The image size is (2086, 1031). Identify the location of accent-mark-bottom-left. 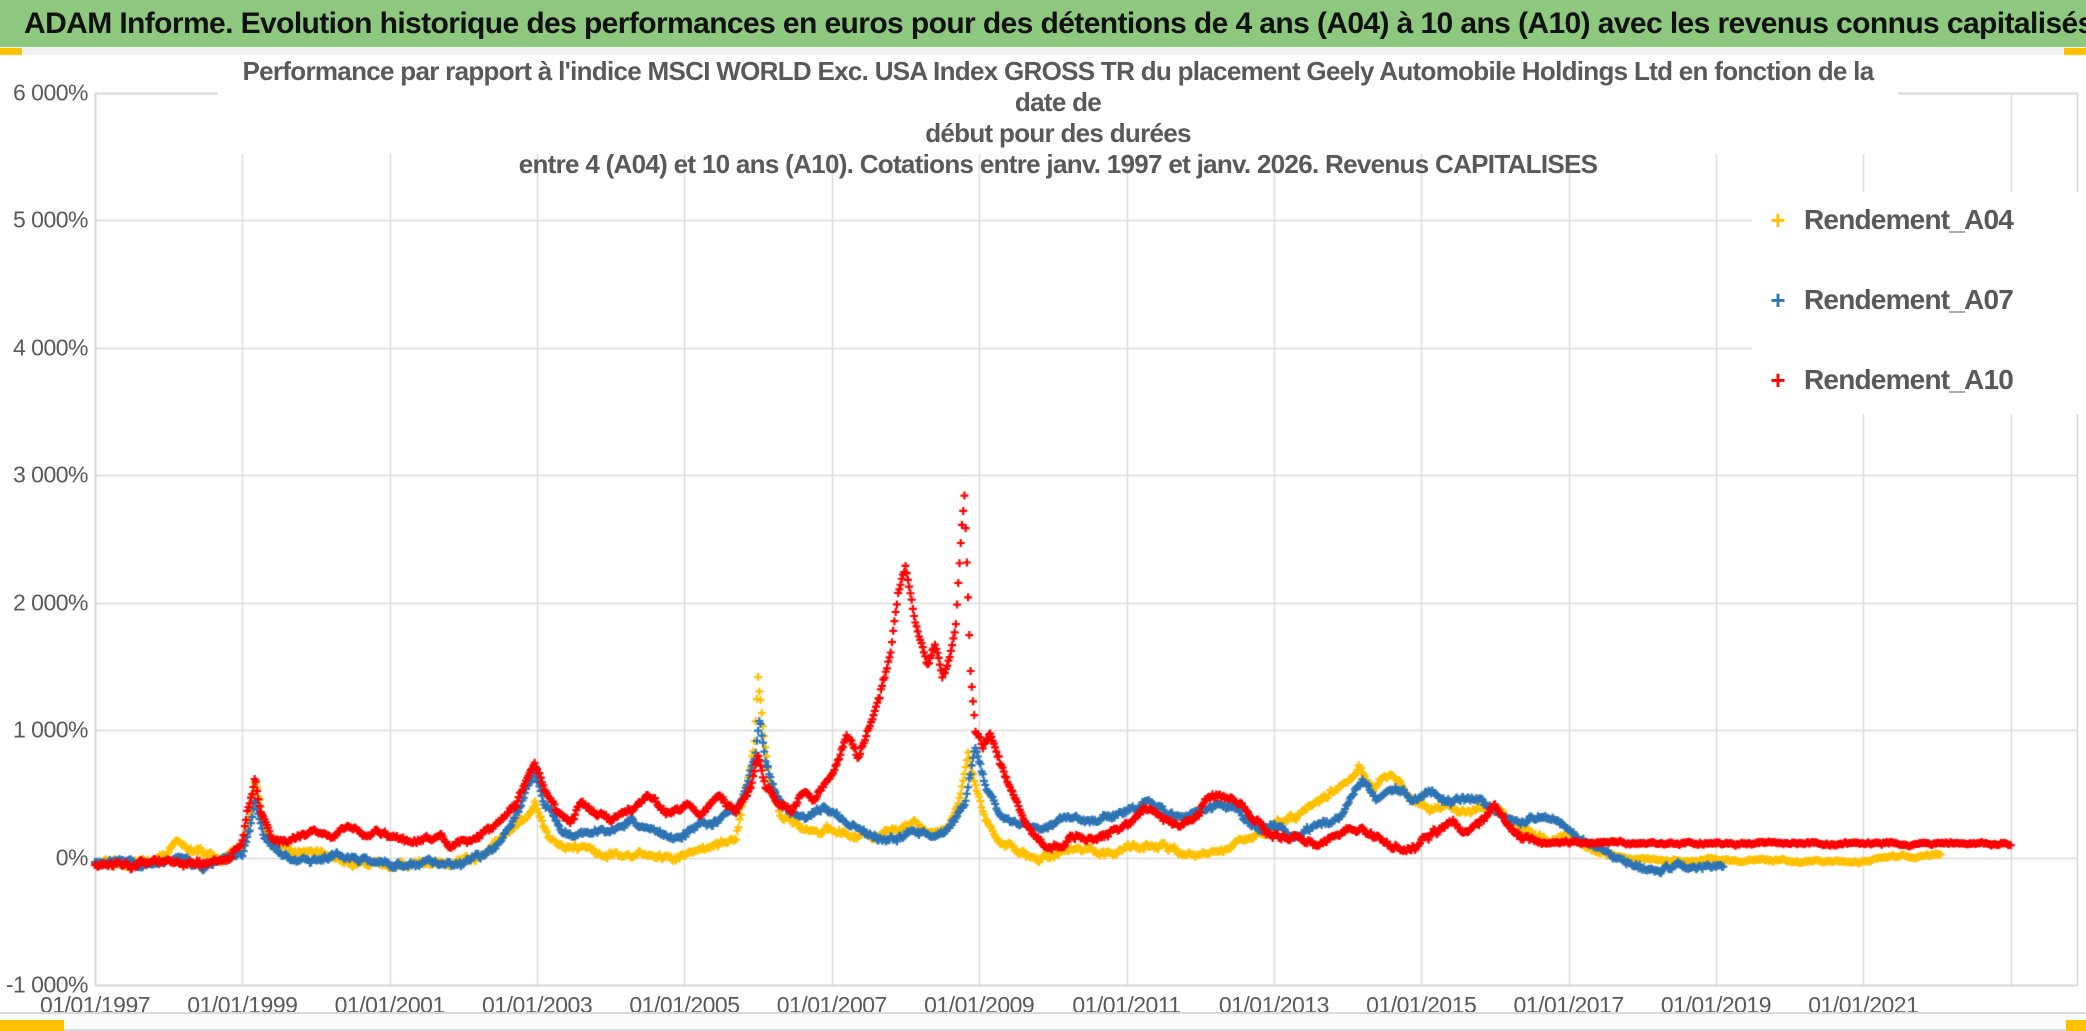
(32, 1025).